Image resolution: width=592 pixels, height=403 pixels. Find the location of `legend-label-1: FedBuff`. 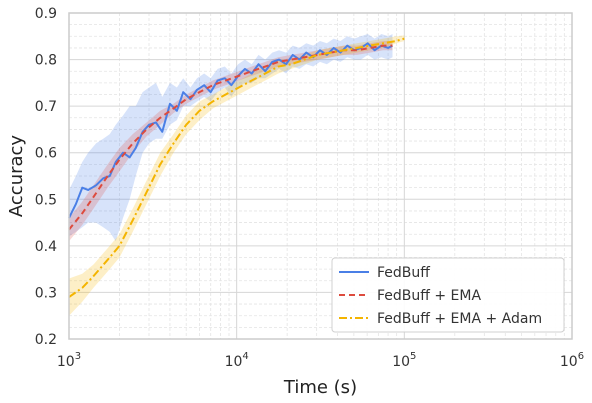

legend-label-1: FedBuff is located at coordinates (403, 273).